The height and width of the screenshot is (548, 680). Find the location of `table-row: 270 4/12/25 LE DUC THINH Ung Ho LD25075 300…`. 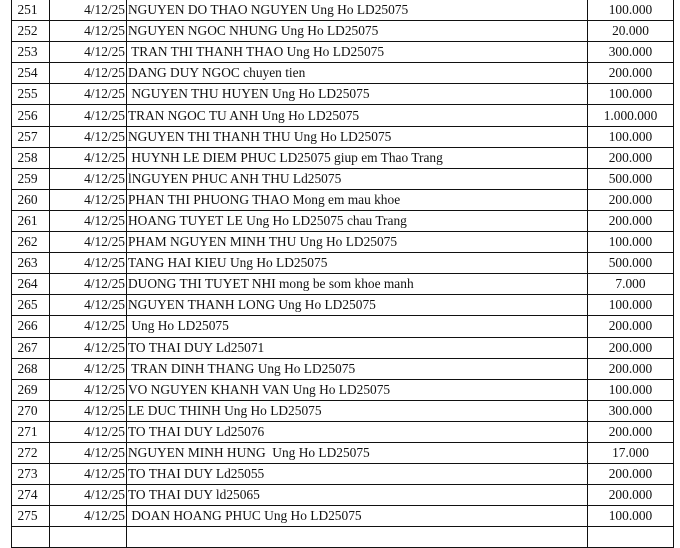

table-row: 270 4/12/25 LE DUC THINH Ung Ho LD25075 300… is located at coordinates (342, 410).